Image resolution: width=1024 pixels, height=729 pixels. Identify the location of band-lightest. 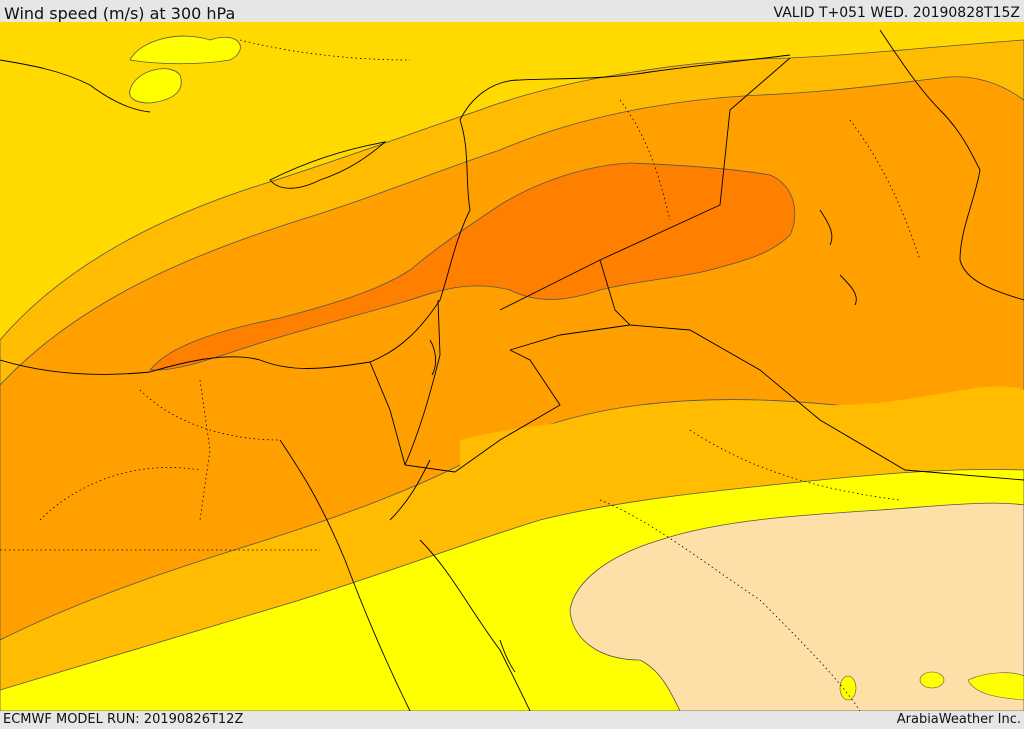
(796, 606).